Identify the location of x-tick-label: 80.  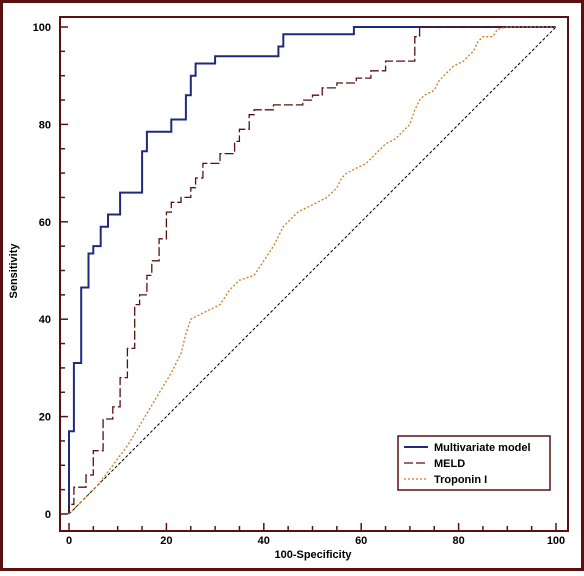
(458, 541).